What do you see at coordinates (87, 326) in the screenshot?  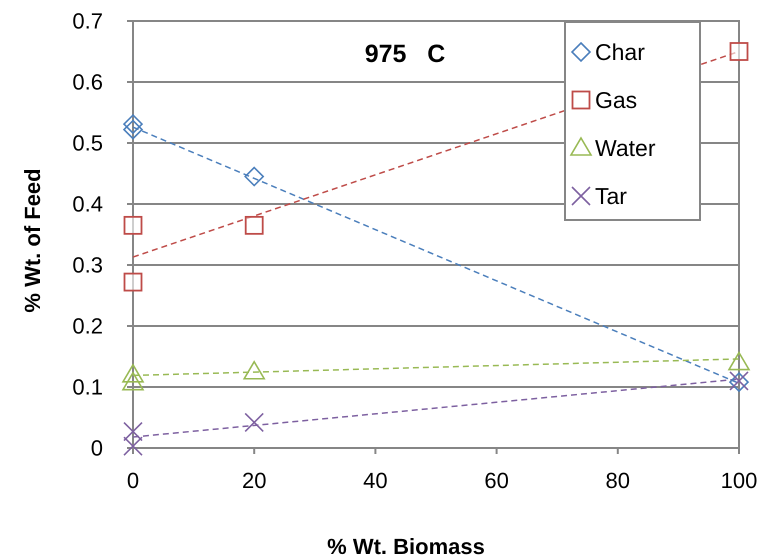 I see `y-tick-label: 0.2` at bounding box center [87, 326].